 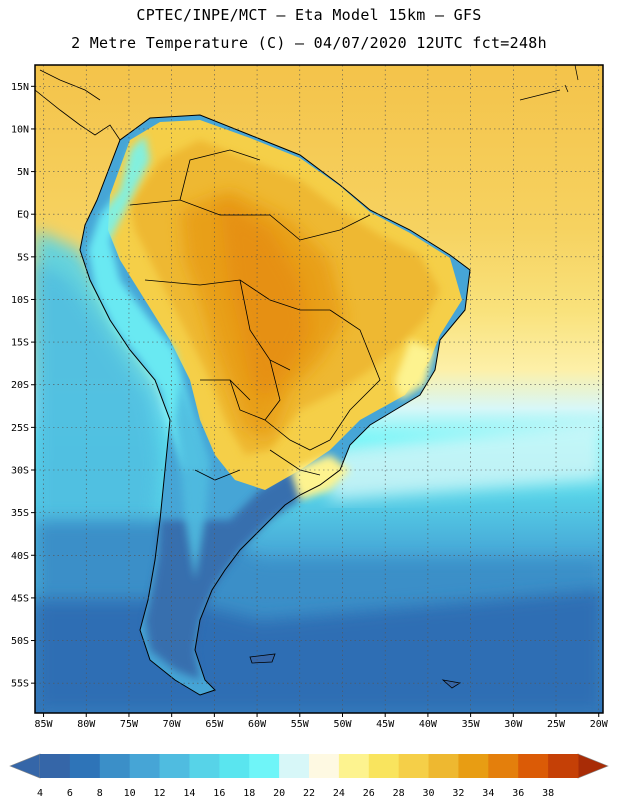 I want to click on colorbar-label: 12, so click(x=160, y=793).